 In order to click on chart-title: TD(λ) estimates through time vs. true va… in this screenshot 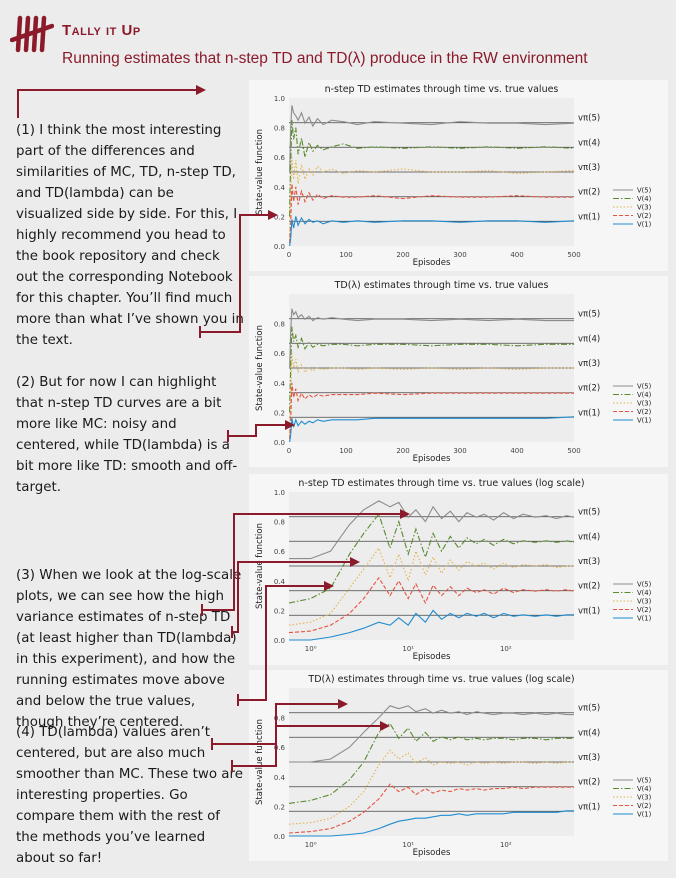, I will do `click(441, 285)`.